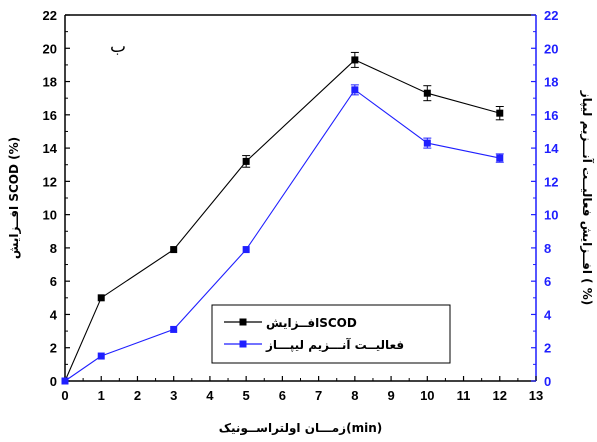 The image size is (597, 442). Describe the element at coordinates (536, 395) in the screenshot. I see `x-tick-label: 13` at that location.